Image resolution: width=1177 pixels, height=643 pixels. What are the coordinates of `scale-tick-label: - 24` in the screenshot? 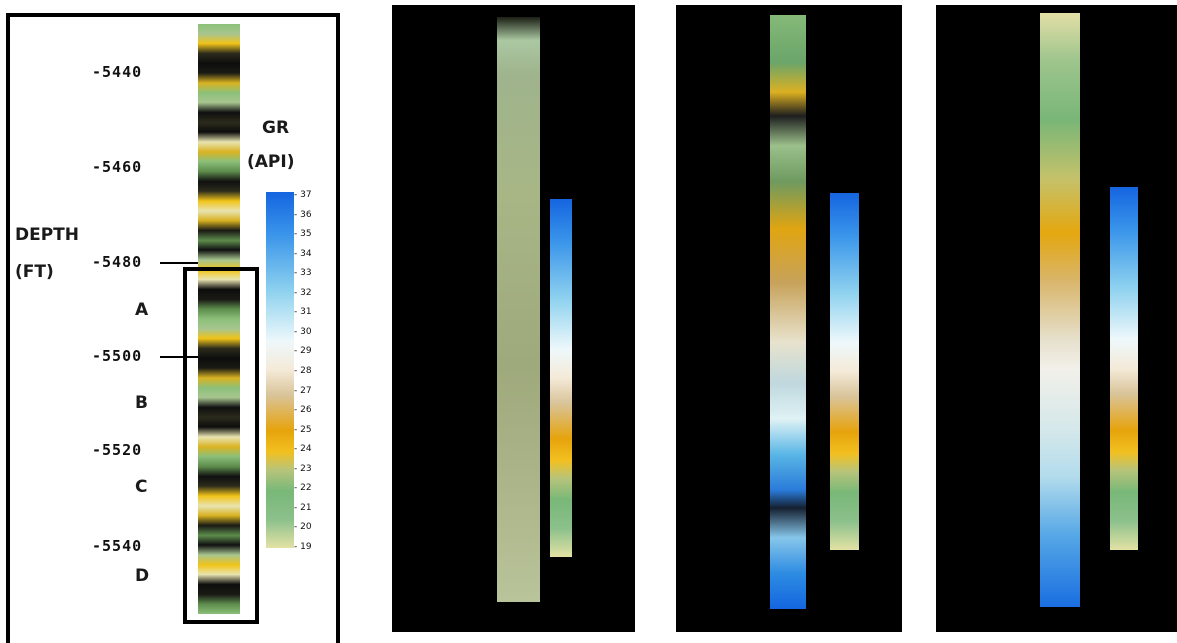 It's located at (303, 449).